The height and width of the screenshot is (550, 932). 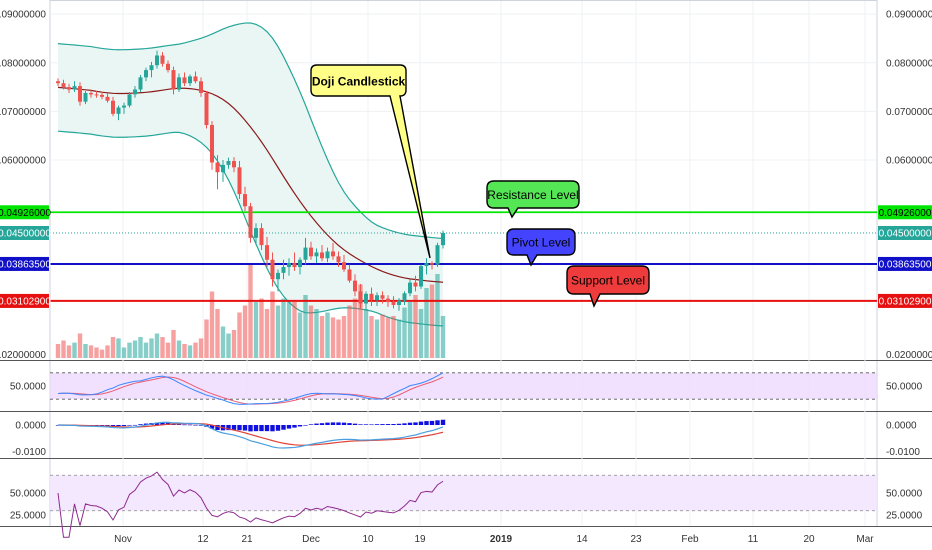 What do you see at coordinates (903, 452) in the screenshot?
I see `macd-tick-right-2: -0.0100` at bounding box center [903, 452].